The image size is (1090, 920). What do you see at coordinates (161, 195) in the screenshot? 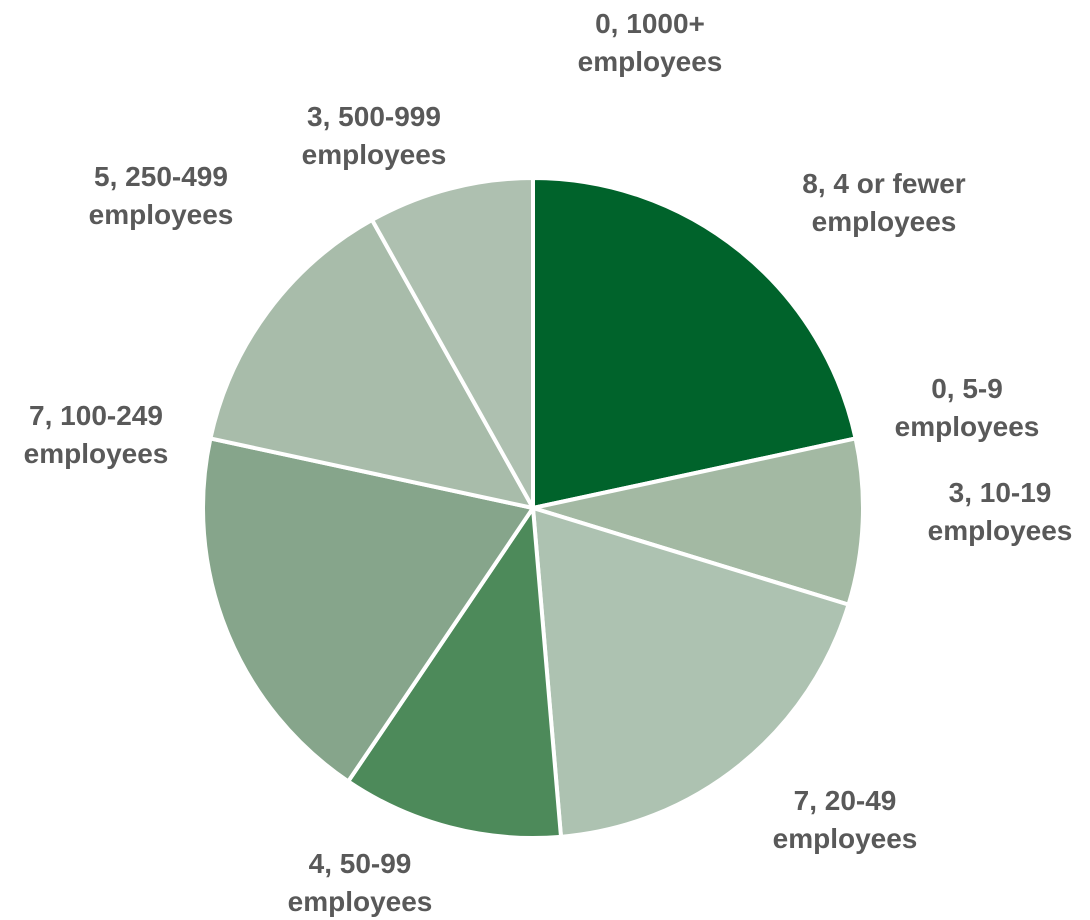
I see `data-label-250-499: 5, 250-499 employees` at bounding box center [161, 195].